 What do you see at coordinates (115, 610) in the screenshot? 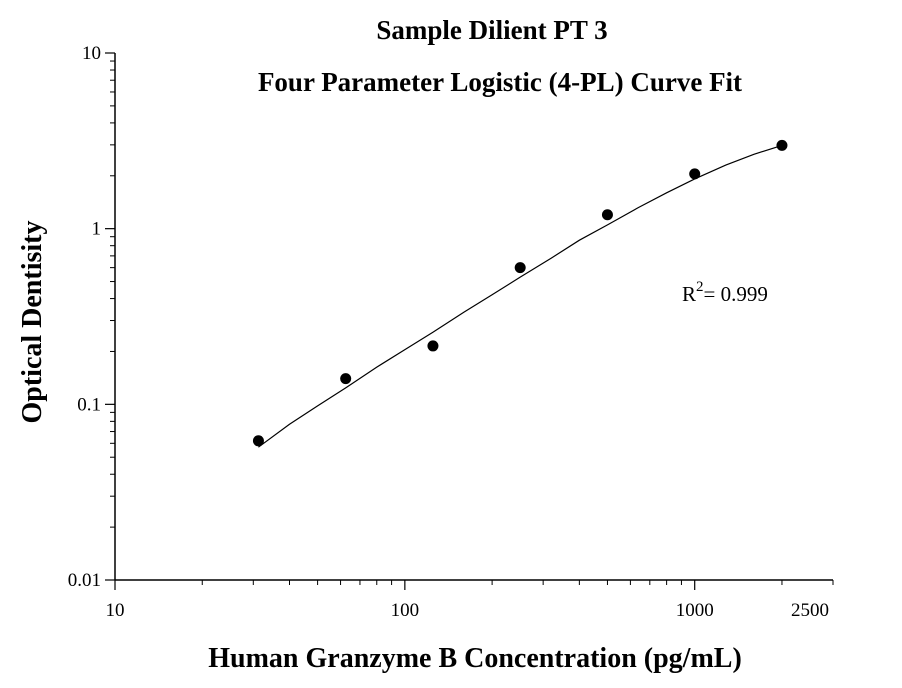
I see `x-tick-label: 10` at bounding box center [115, 610].